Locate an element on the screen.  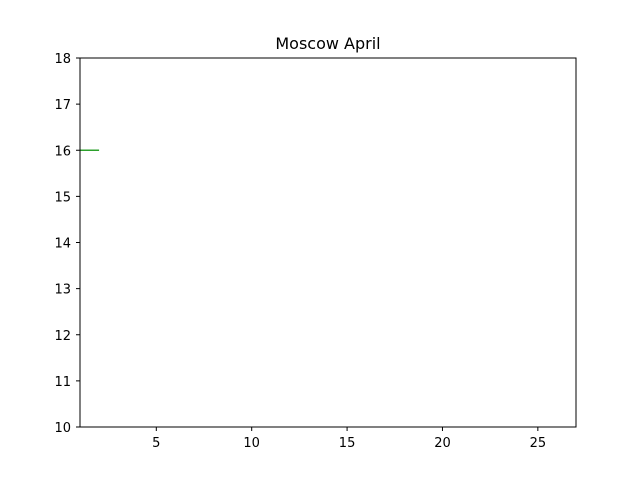
x-tick-label: 15 is located at coordinates (347, 443).